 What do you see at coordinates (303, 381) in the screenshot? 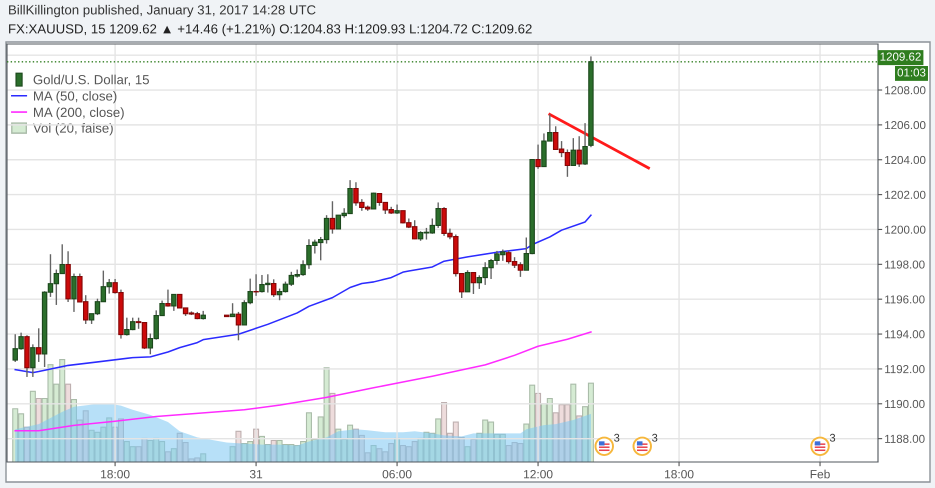
I see `line-series` at bounding box center [303, 381].